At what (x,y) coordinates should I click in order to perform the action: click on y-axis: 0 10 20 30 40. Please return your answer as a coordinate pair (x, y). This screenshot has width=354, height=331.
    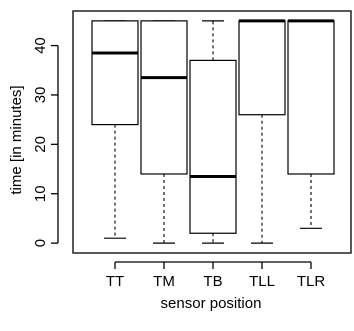
    Looking at the image, I should click on (45, 142).